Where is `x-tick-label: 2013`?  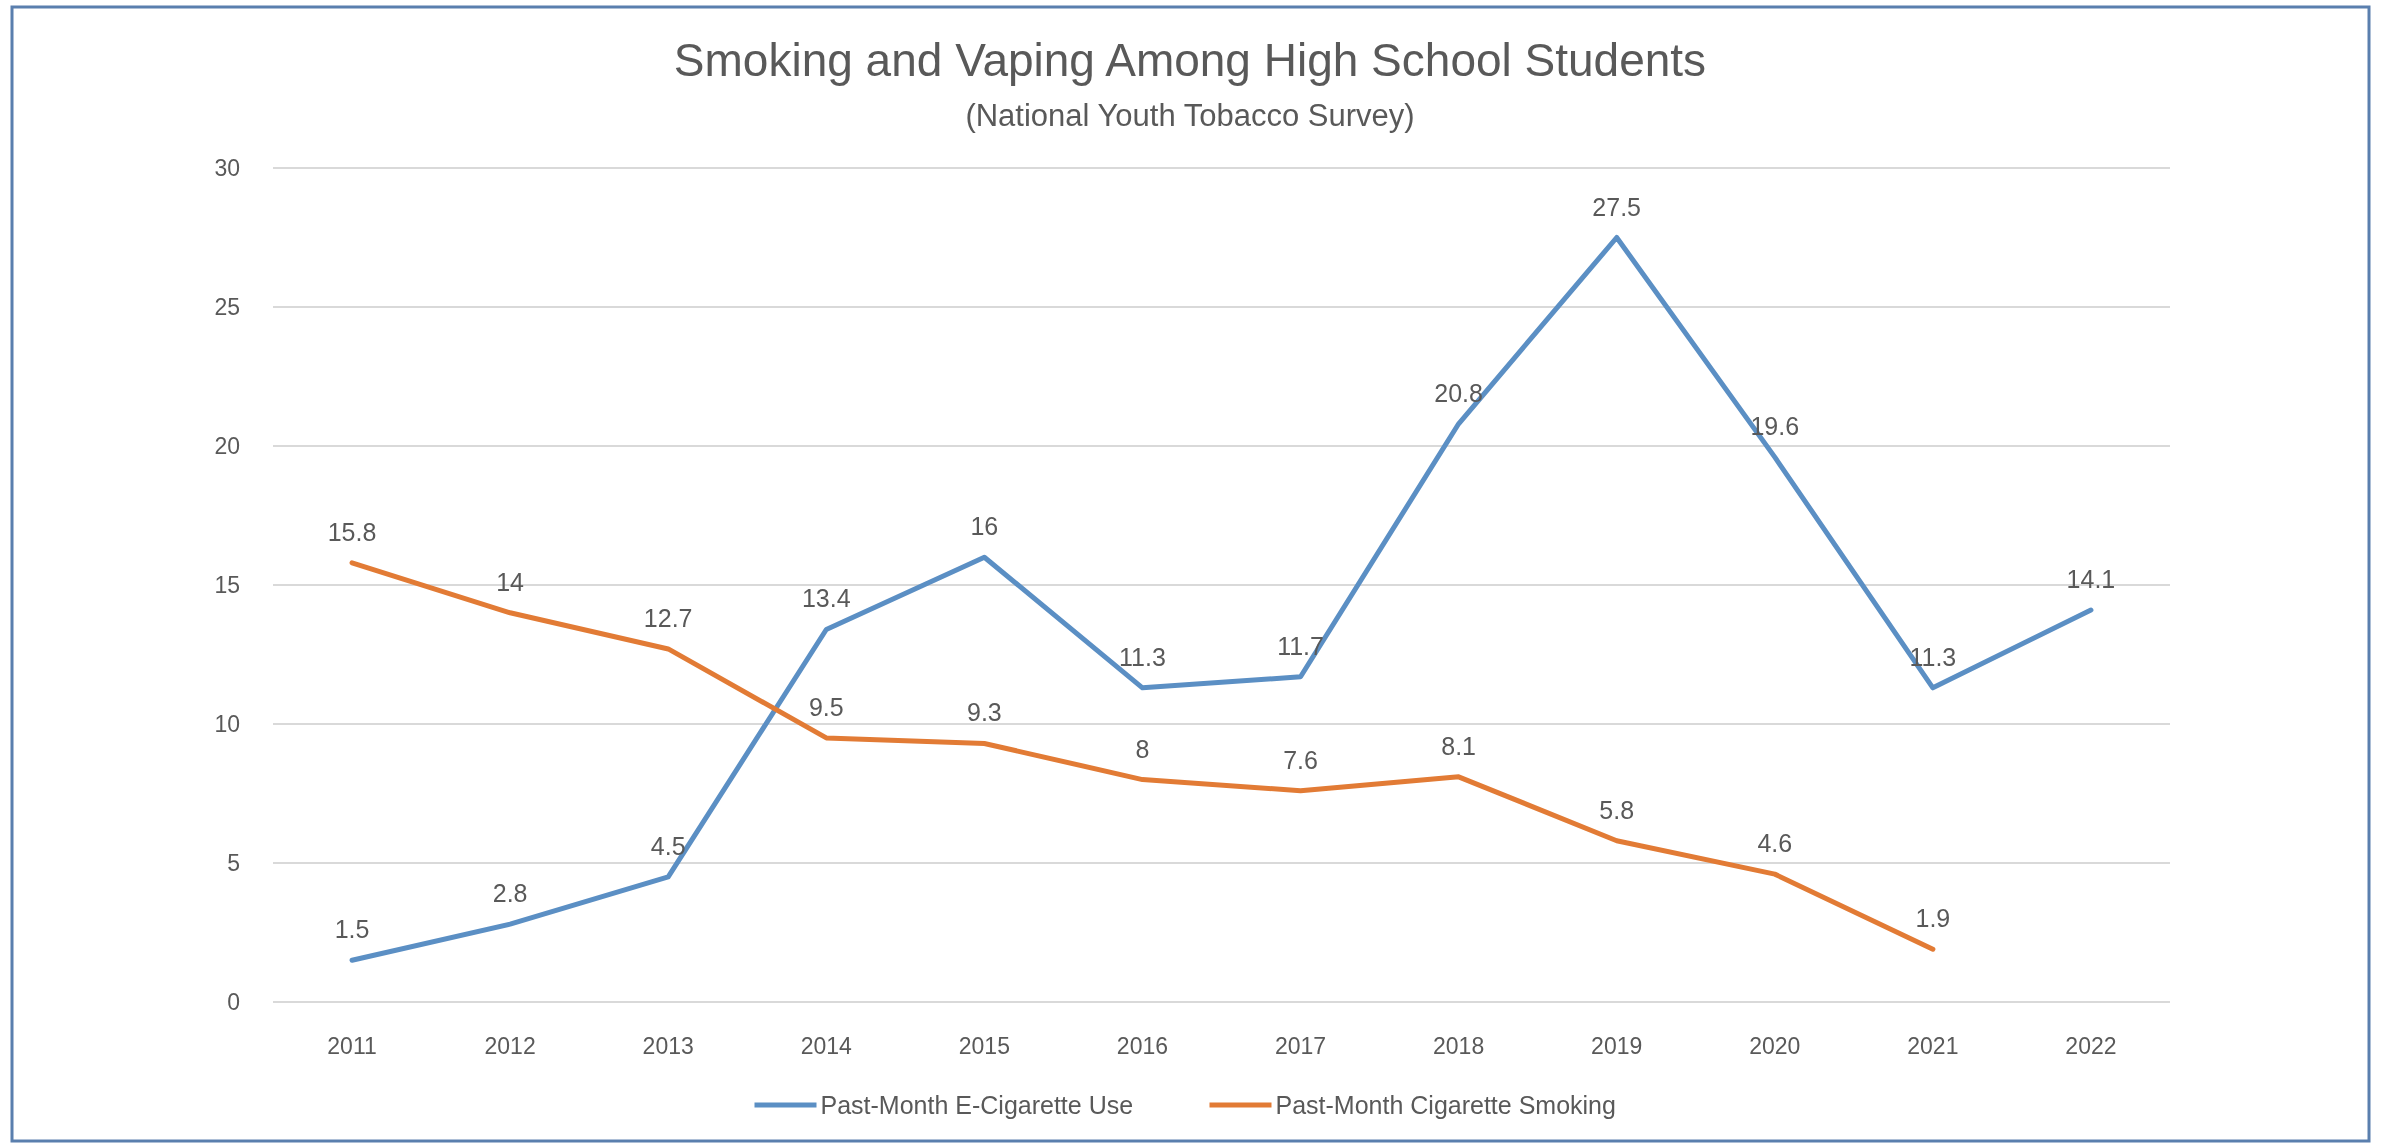 x-tick-label: 2013 is located at coordinates (668, 1046).